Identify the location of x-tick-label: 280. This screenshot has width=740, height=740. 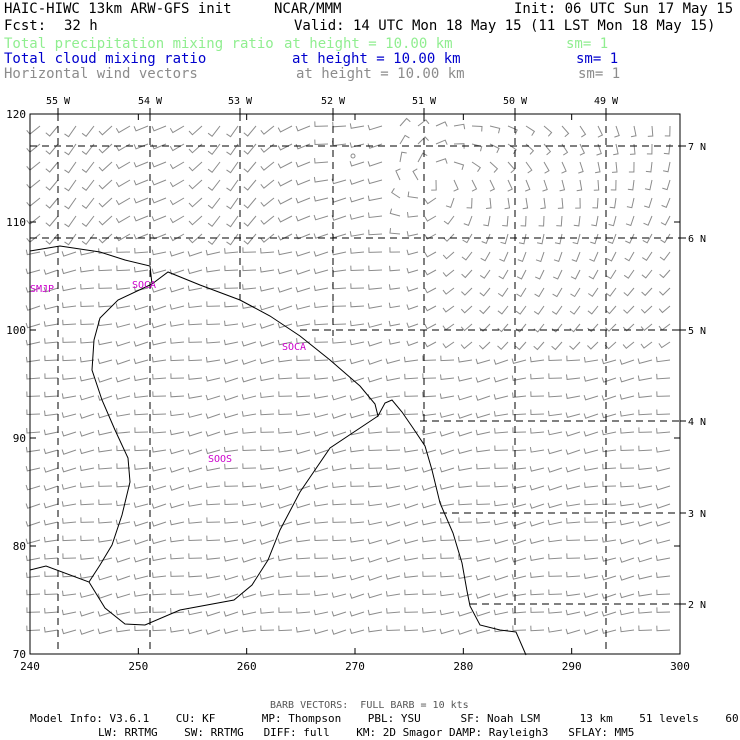
(463, 666).